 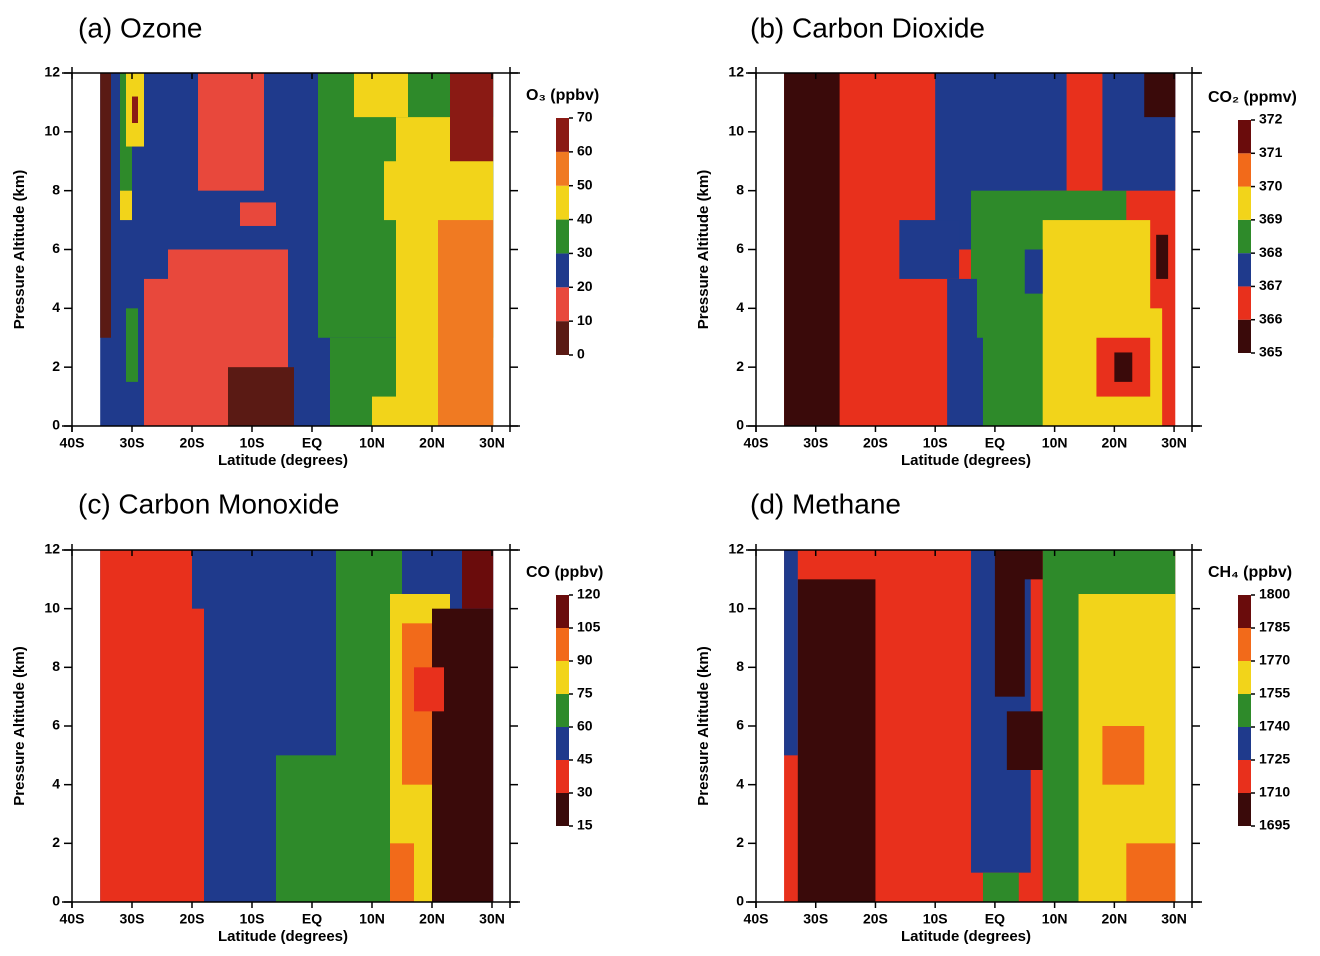 I want to click on colorbar-tick-label: 367, so click(x=1271, y=285).